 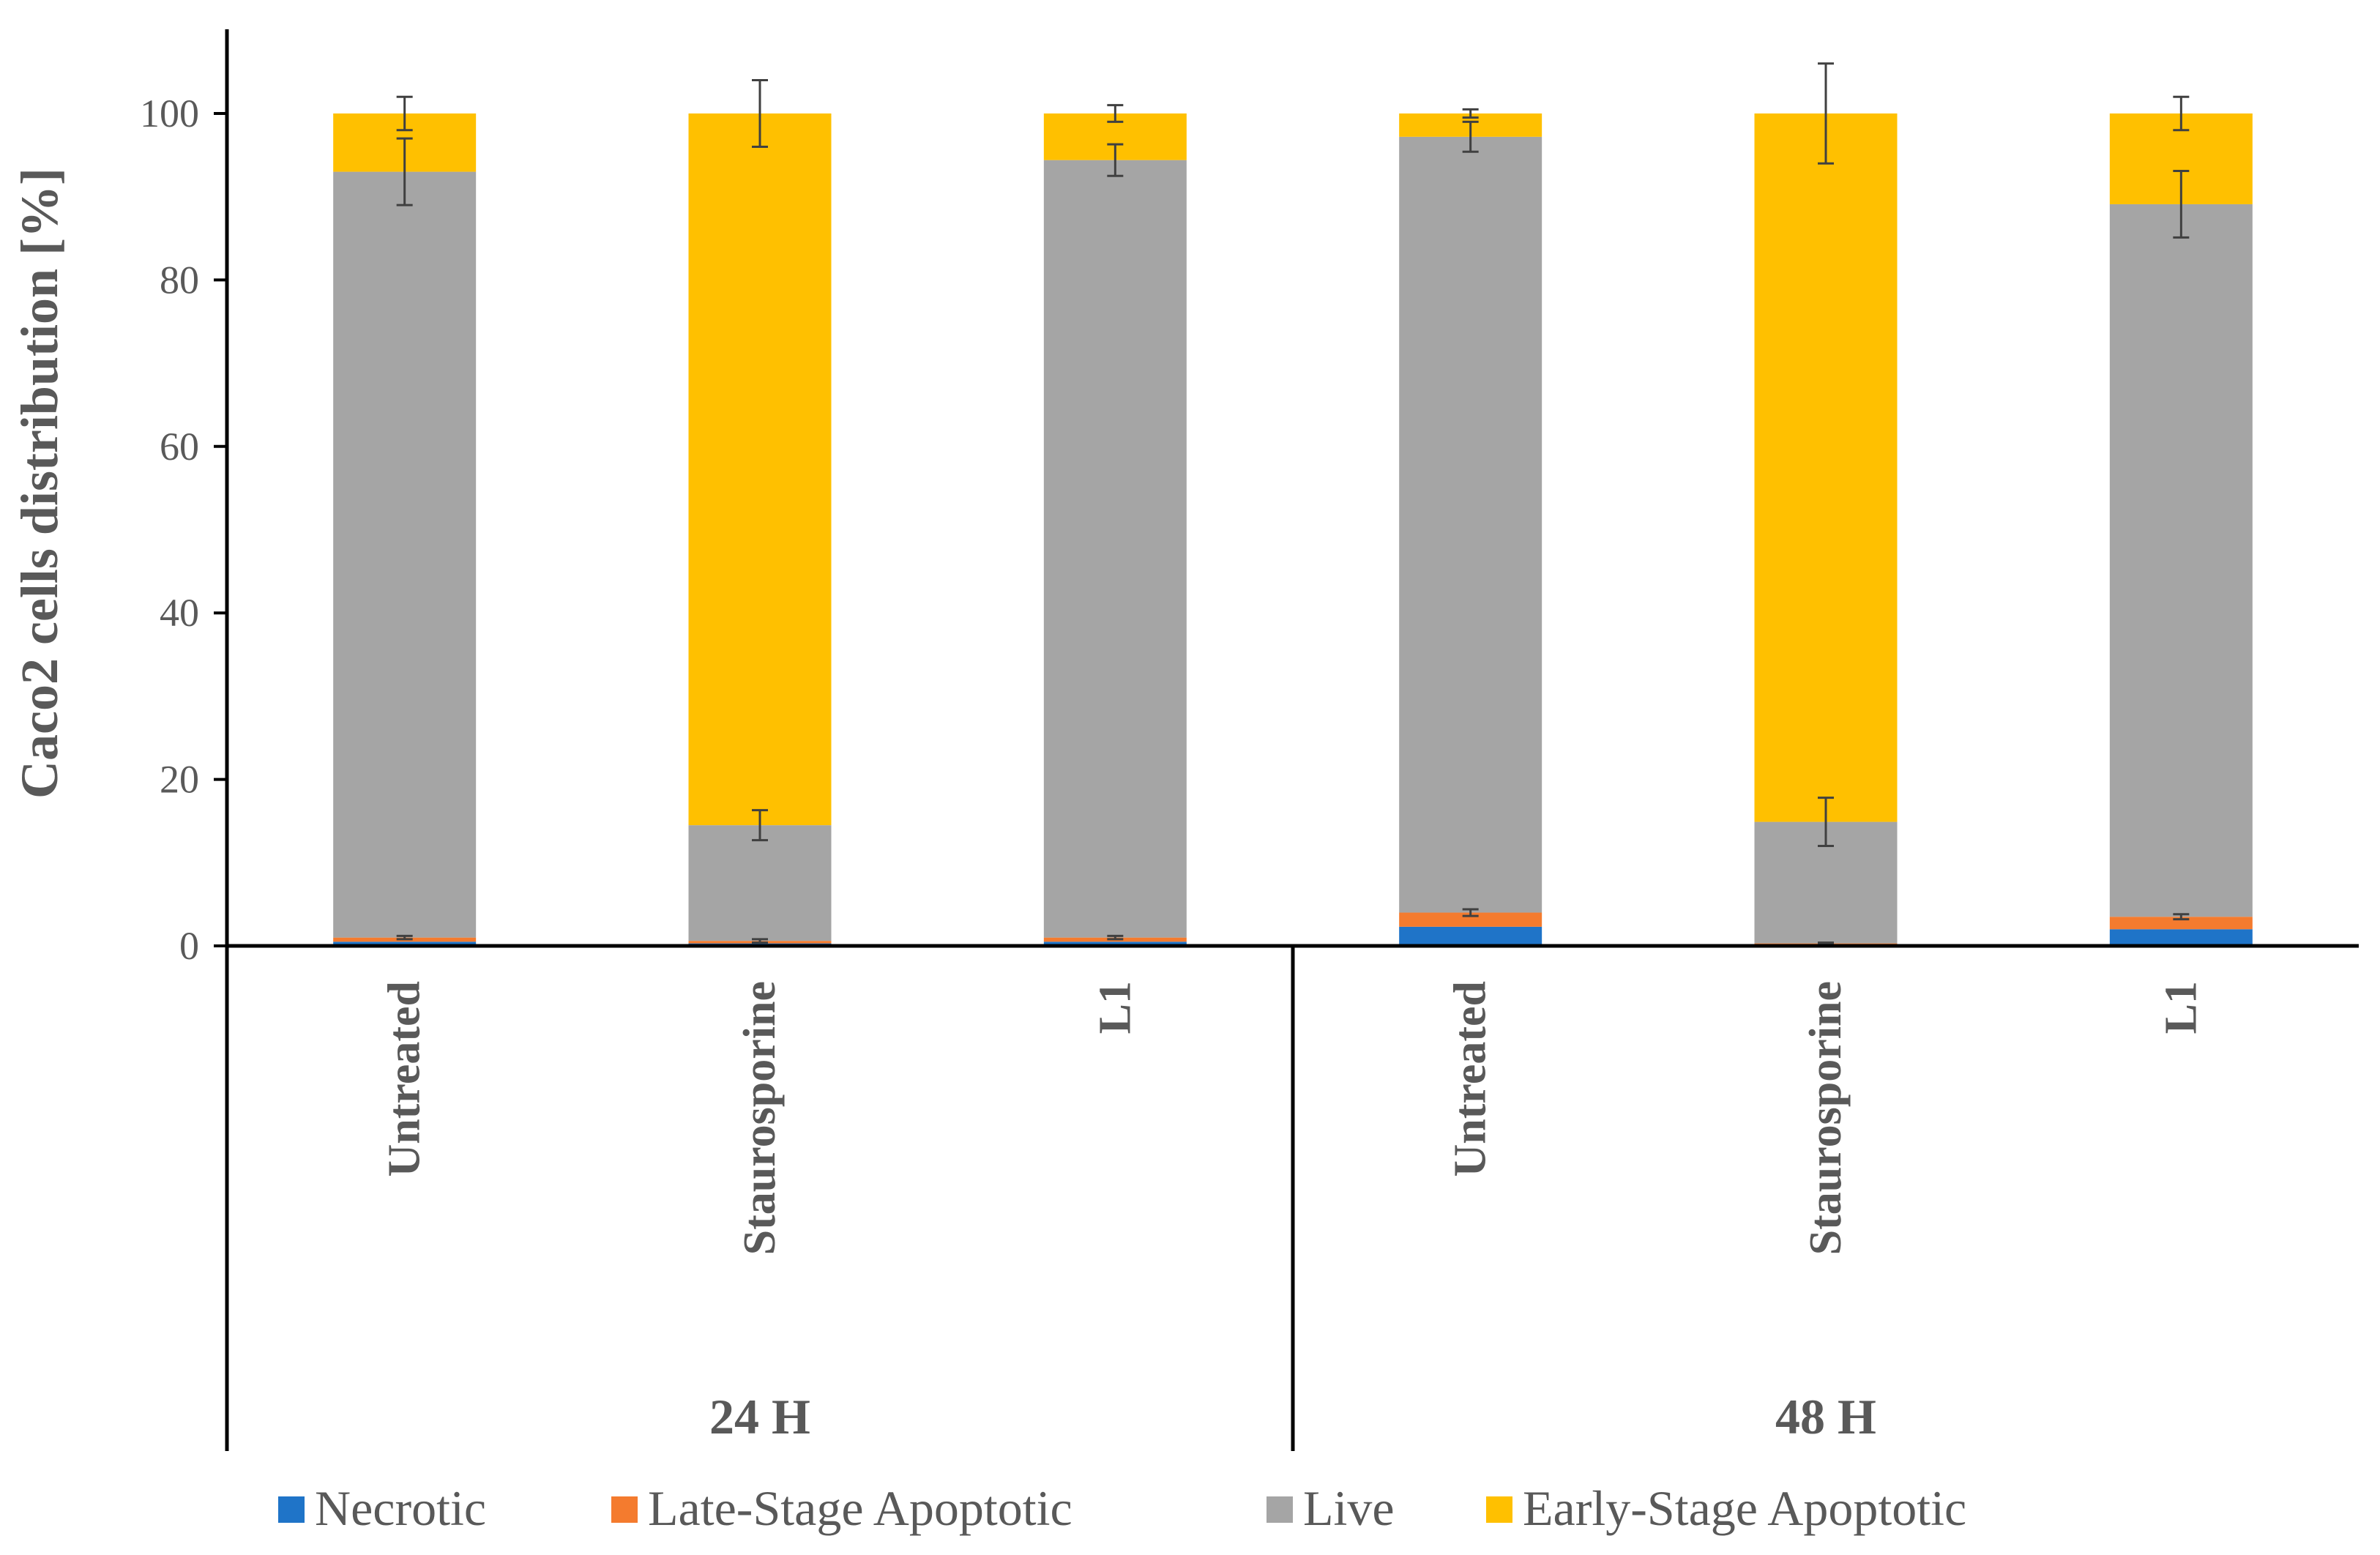 I want to click on y-tick-label: 80, so click(x=180, y=280).